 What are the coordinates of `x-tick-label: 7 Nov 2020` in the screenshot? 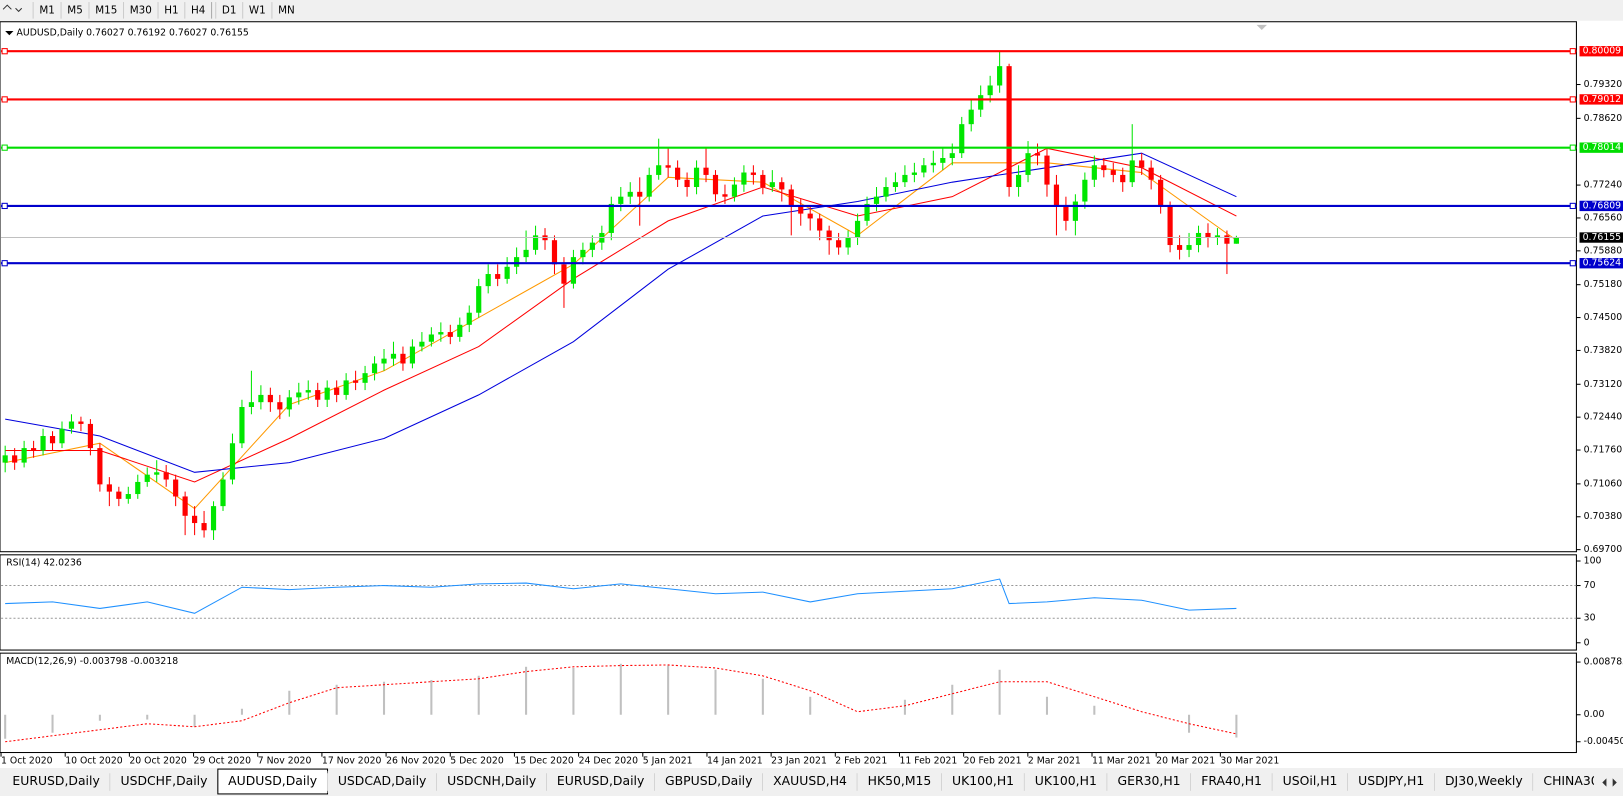 It's located at (285, 760).